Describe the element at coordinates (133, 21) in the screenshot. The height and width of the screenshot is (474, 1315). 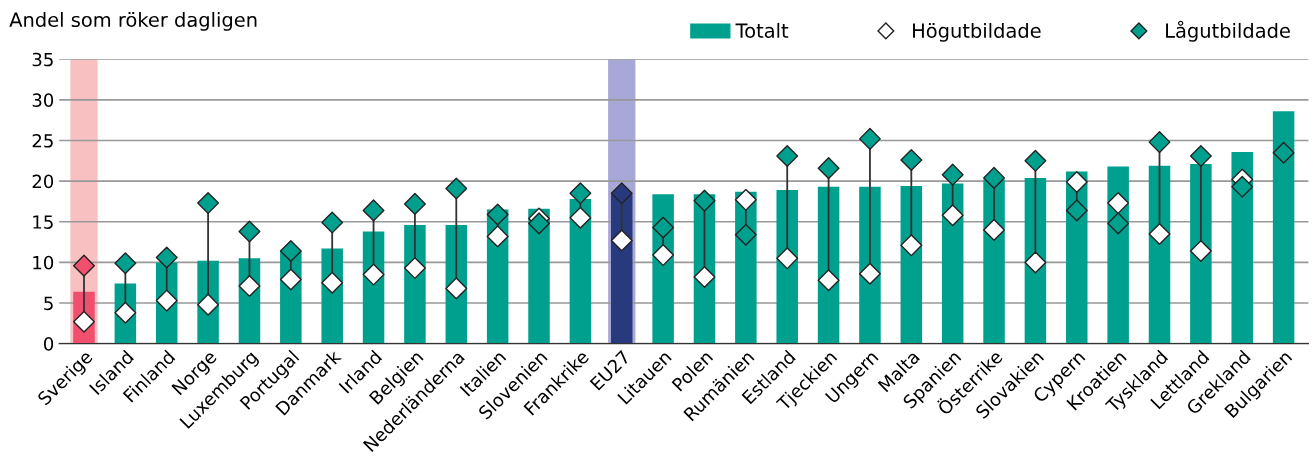
I see `y-axis-title: Andel som röker dagligen` at that location.